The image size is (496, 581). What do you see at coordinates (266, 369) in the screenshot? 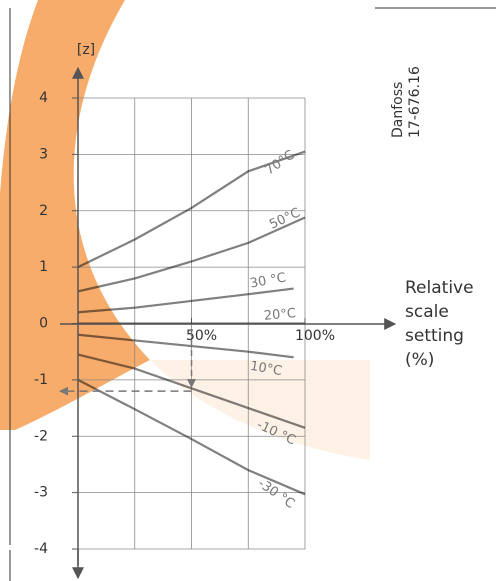
I see `curve-label: 10°C` at bounding box center [266, 369].